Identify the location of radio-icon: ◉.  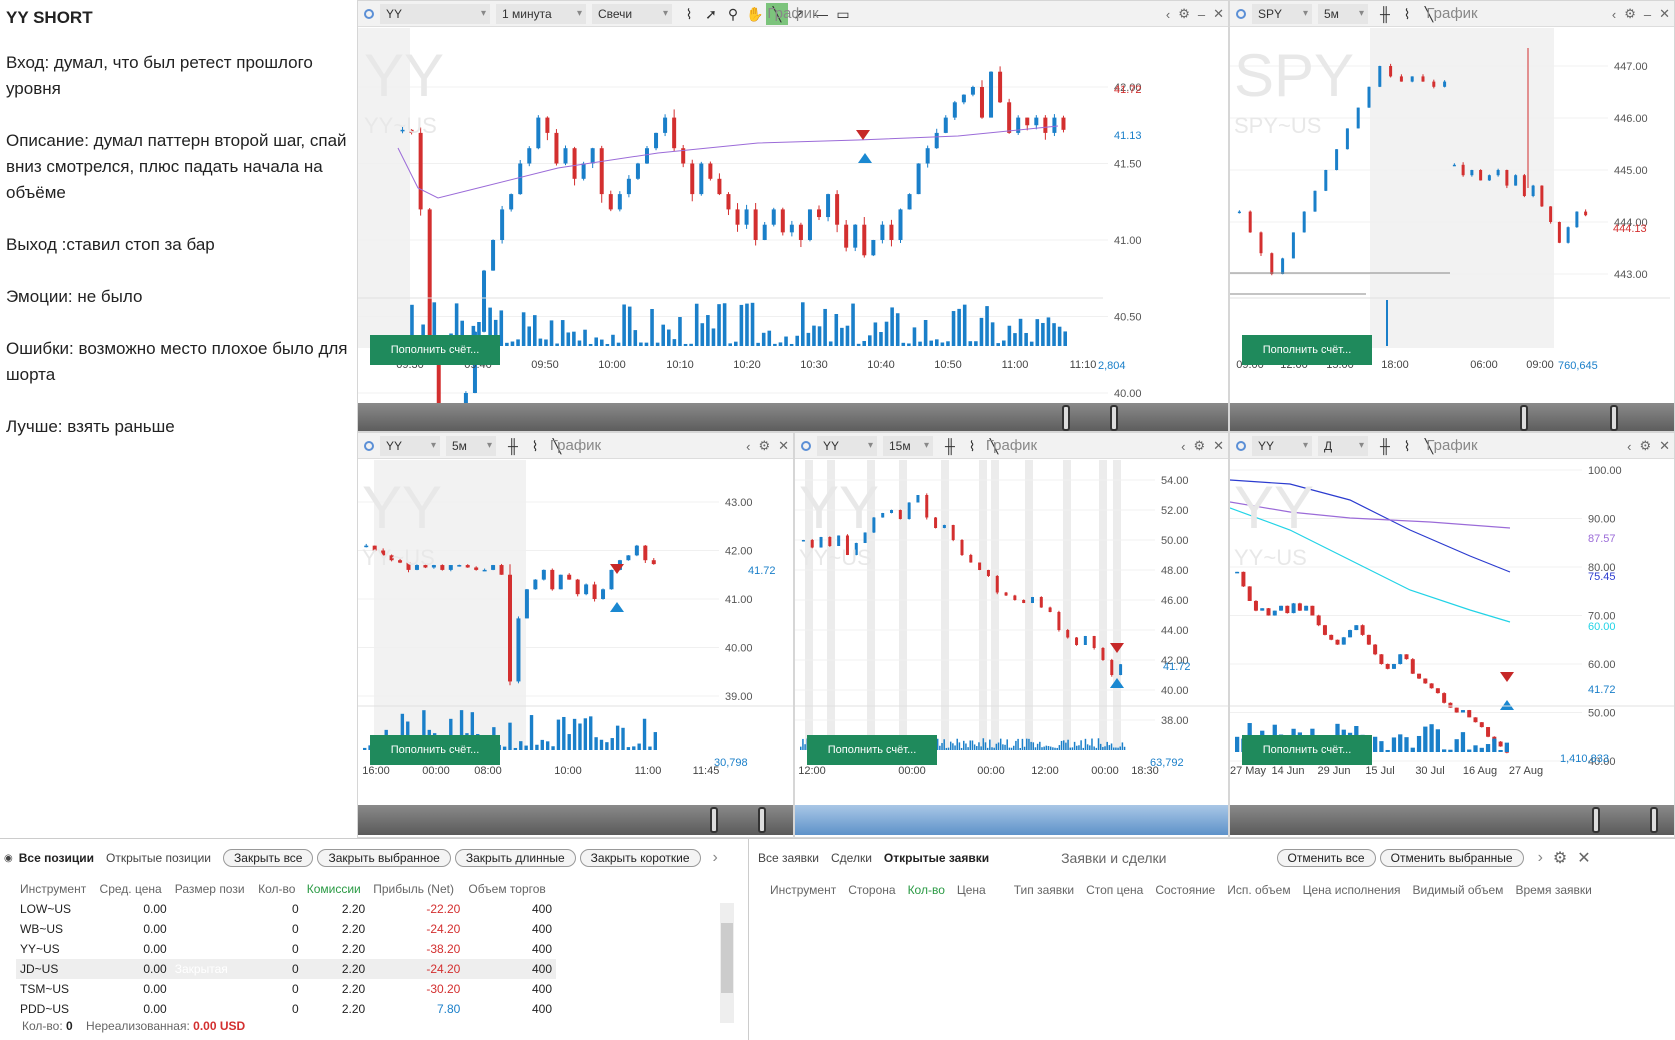
(8, 858).